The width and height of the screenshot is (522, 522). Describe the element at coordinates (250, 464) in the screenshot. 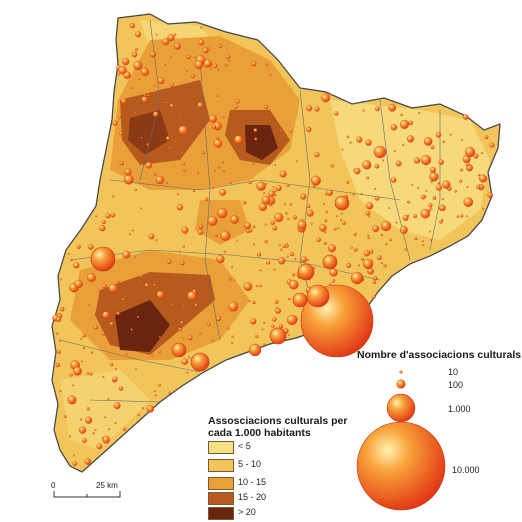

I see `density-label-2: 5 - 10` at that location.